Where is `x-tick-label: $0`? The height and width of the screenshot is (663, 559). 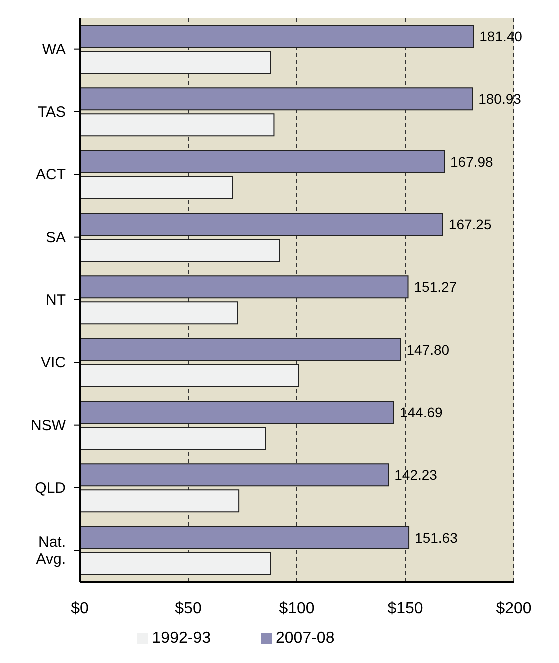 x-tick-label: $0 is located at coordinates (80, 609).